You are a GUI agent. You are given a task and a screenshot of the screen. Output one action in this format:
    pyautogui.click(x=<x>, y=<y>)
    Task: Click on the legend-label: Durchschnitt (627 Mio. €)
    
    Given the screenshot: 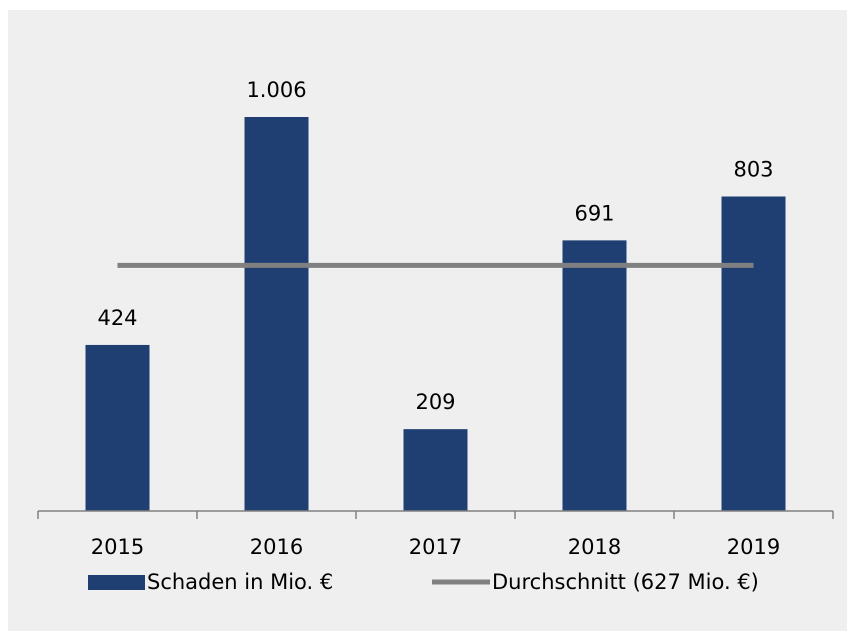 What is the action you would take?
    pyautogui.click(x=625, y=582)
    